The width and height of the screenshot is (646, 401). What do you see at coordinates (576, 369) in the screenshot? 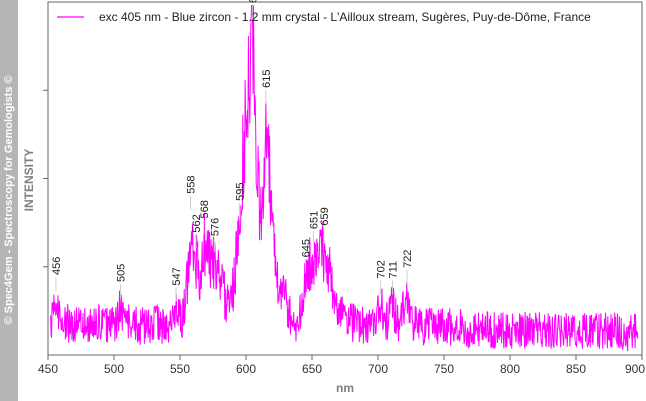
I see `x-tick-label: 850` at bounding box center [576, 369].